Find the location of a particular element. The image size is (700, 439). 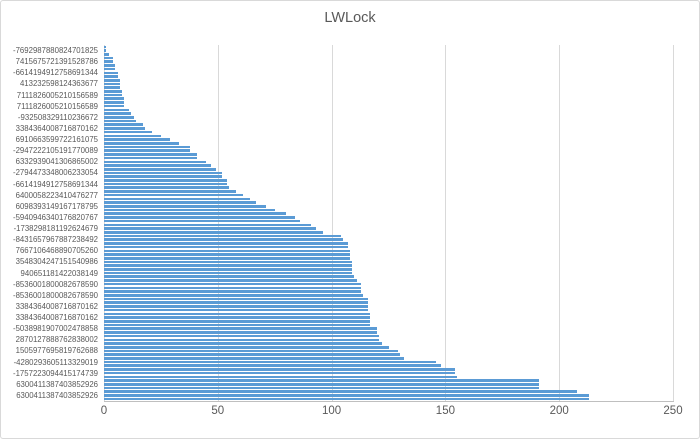

x-axis-tick-label: 0 is located at coordinates (104, 411).